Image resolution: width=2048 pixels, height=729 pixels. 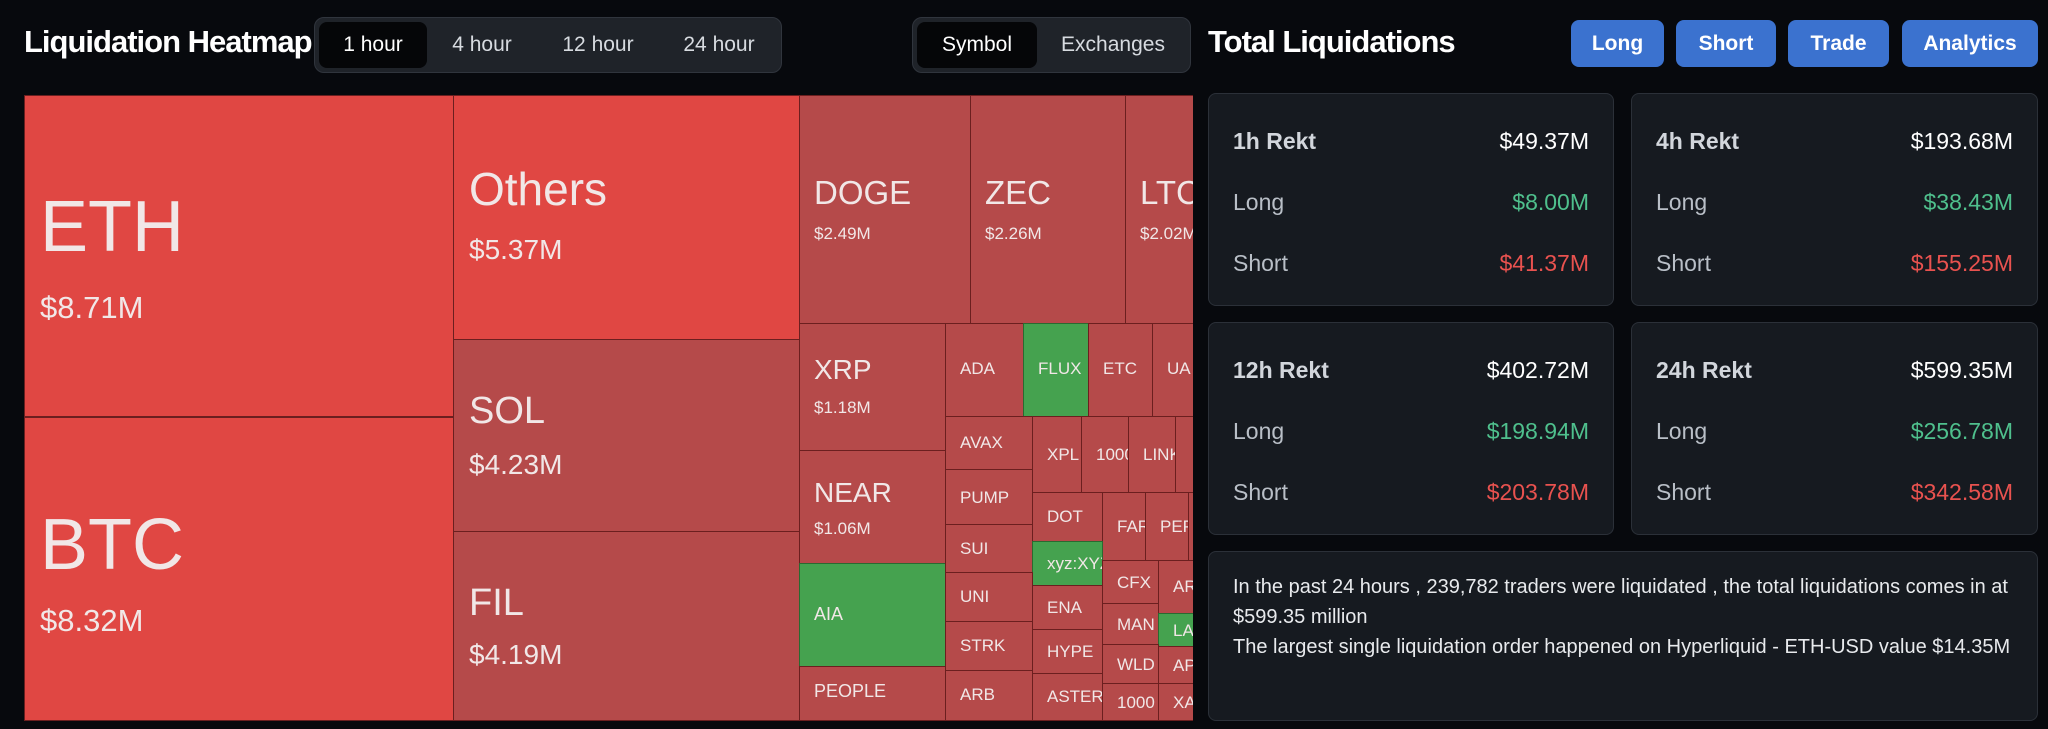 What do you see at coordinates (1537, 492) in the screenshot?
I see `short-value: $203.78M` at bounding box center [1537, 492].